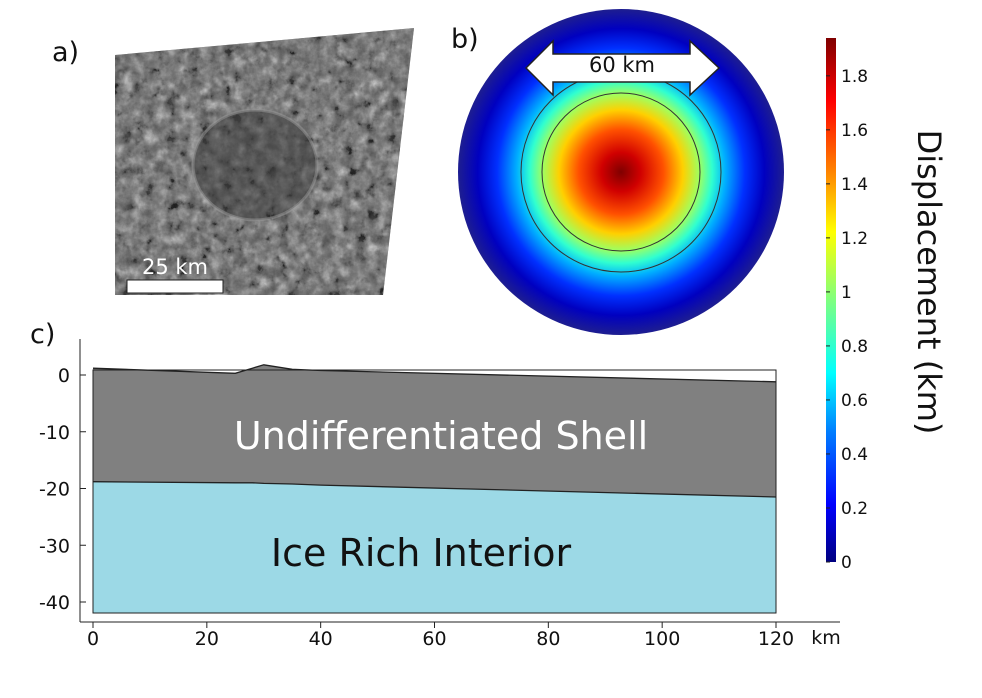  What do you see at coordinates (831, 300) in the screenshot?
I see `colorbar` at bounding box center [831, 300].